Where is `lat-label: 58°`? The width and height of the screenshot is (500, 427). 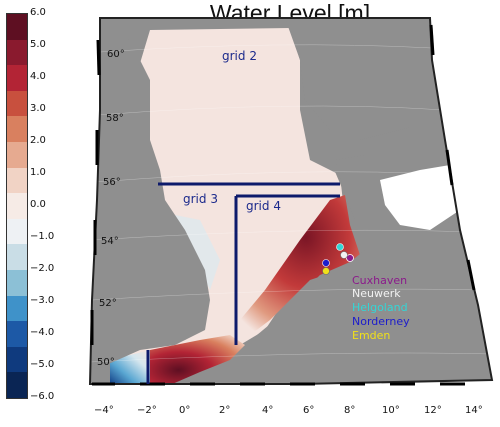
lat-label: 58° is located at coordinates (115, 118).